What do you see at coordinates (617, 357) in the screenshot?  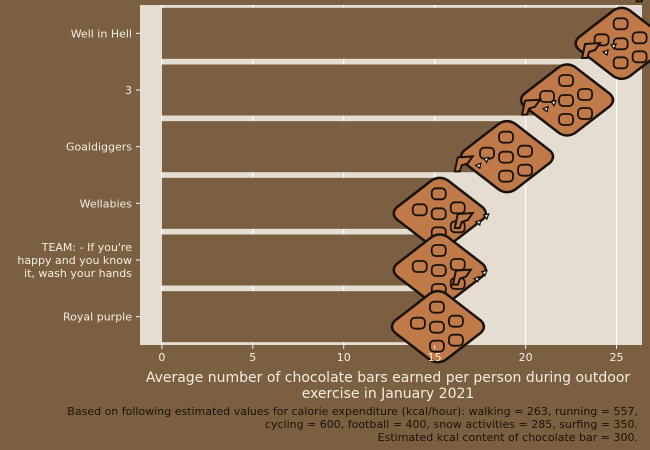 I see `x-tick-label: 25` at bounding box center [617, 357].